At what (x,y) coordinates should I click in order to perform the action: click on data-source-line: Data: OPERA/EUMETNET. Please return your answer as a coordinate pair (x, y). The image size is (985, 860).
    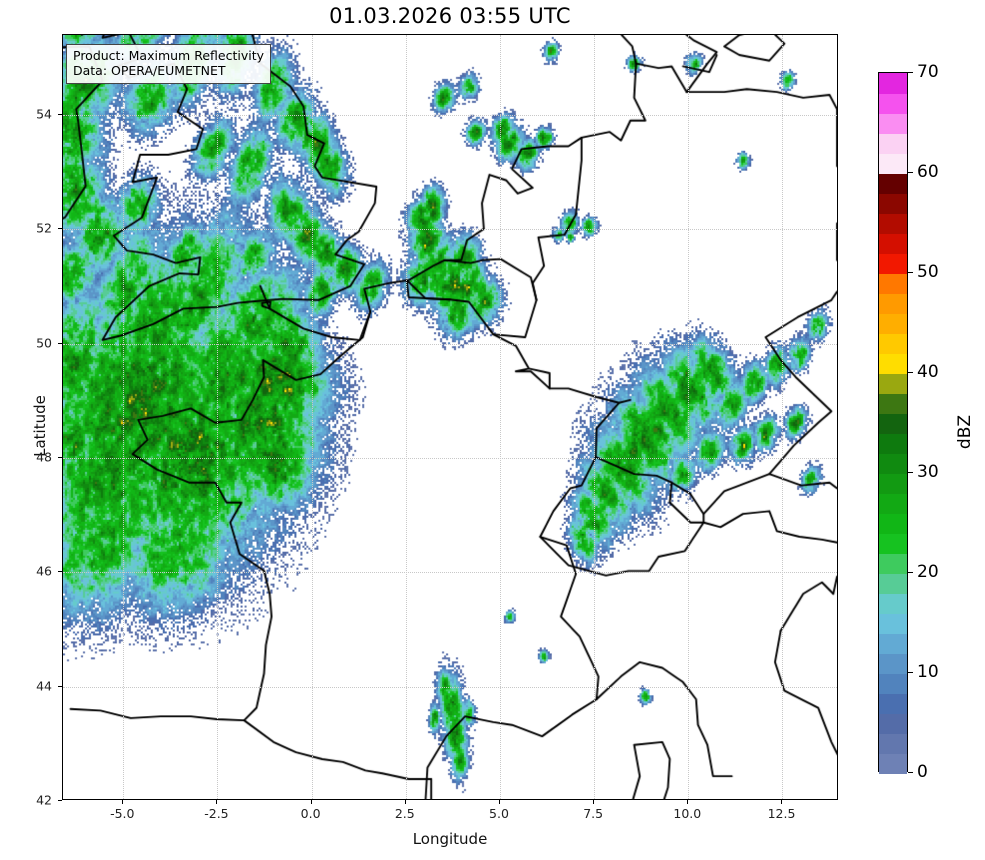
    Looking at the image, I should click on (149, 71).